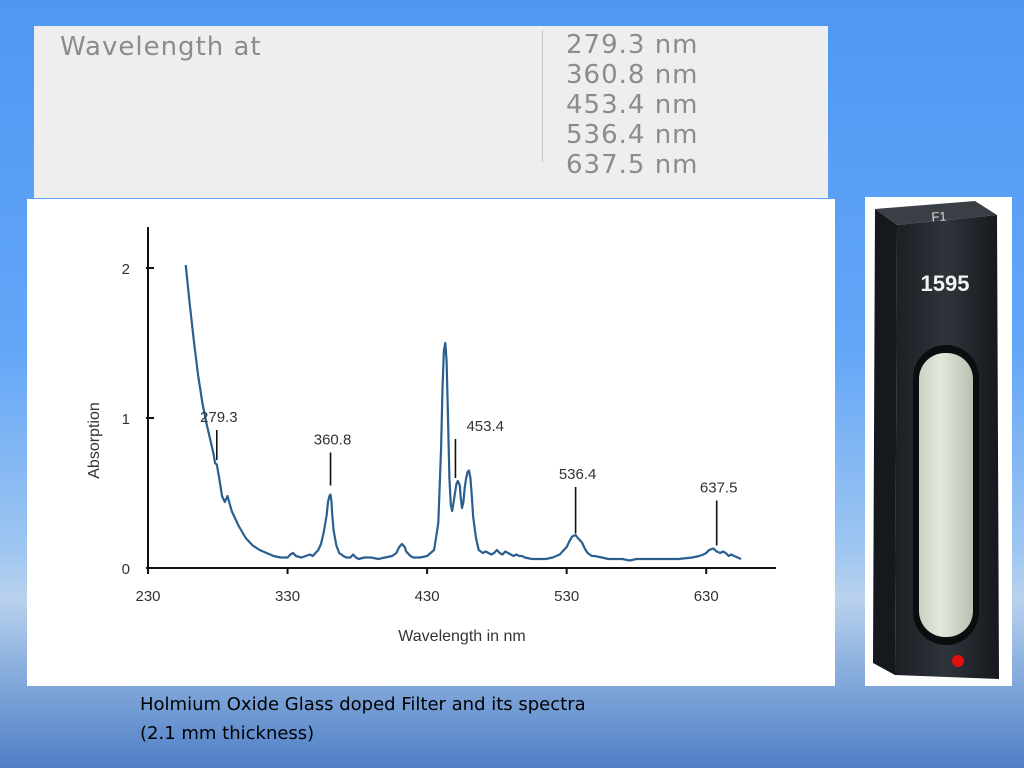 The image size is (1024, 768). Describe the element at coordinates (632, 165) in the screenshot. I see `wavelength-value: 637.5 nm` at that location.